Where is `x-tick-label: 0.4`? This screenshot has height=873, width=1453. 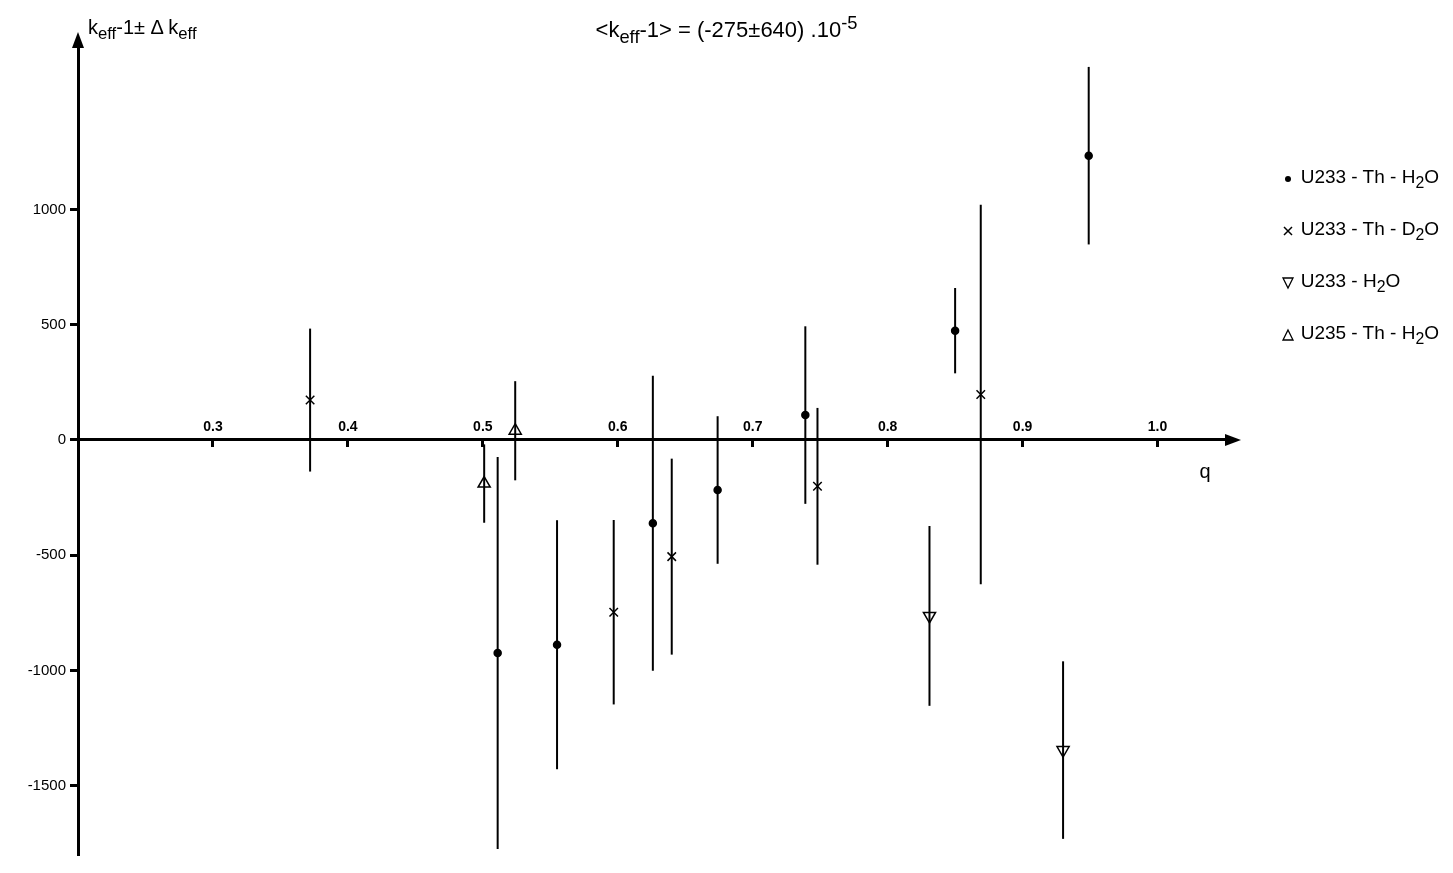 x-tick-label: 0.4 is located at coordinates (348, 425).